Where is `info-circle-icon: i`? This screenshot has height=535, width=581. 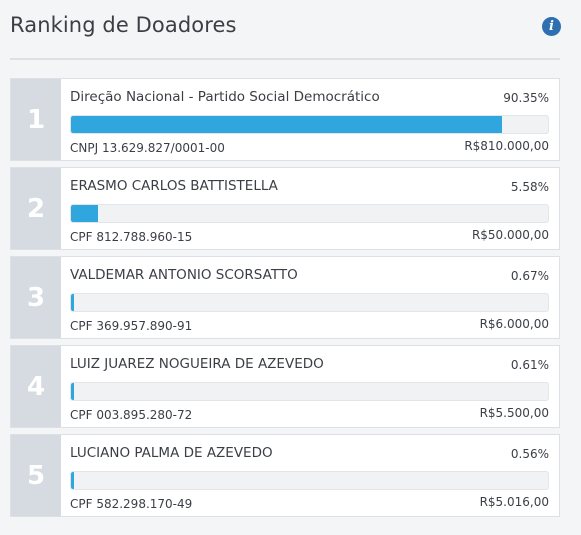 info-circle-icon: i is located at coordinates (551, 26).